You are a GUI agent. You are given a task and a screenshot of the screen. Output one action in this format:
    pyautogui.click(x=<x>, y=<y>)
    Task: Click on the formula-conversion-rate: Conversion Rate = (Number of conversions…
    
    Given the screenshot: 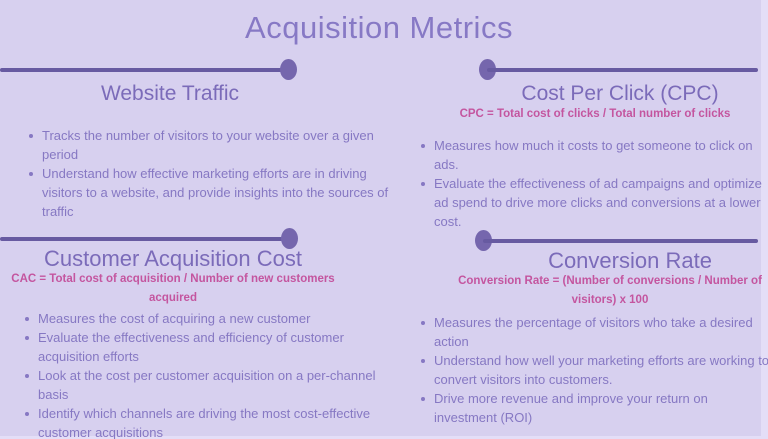 What is the action you would take?
    pyautogui.click(x=610, y=290)
    